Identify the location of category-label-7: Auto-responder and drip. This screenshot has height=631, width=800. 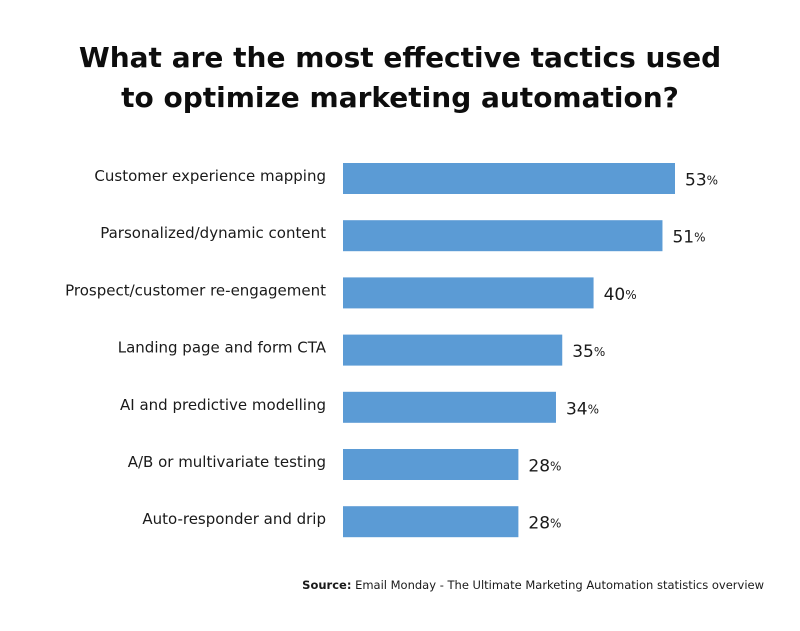
(234, 519).